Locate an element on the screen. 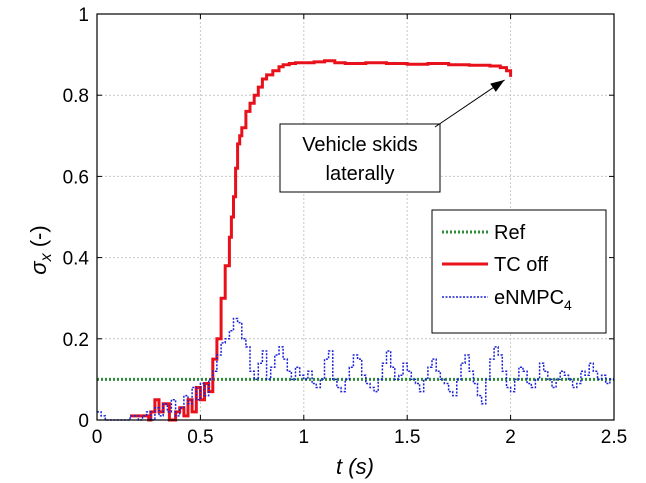  annotation: Vehicle skids laterally is located at coordinates (392, 136).